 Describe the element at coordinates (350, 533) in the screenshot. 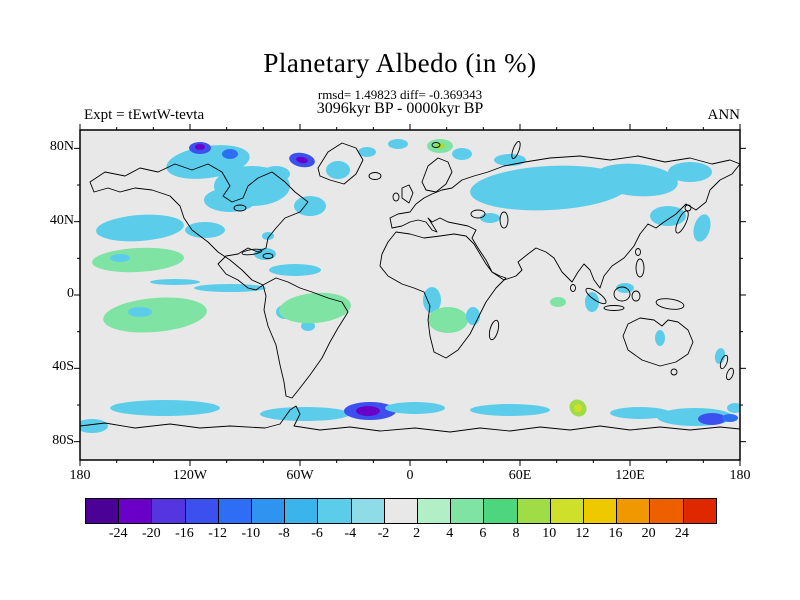

I see `colorbar-label: -4` at that location.